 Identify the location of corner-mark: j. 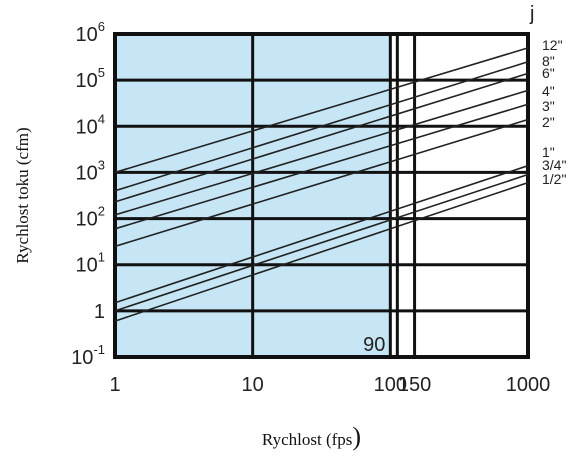
(531, 14).